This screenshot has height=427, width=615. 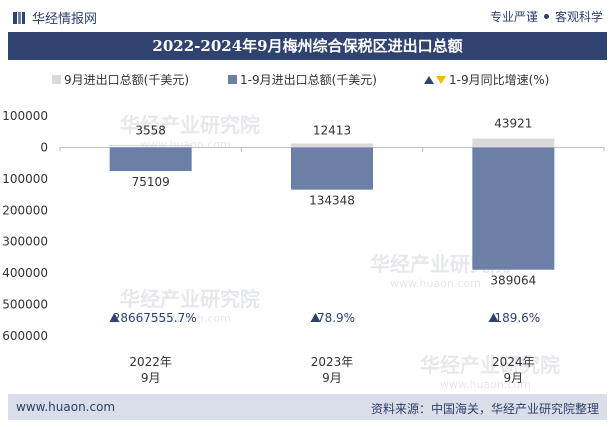 I want to click on y-tick-label: 200000, so click(x=25, y=210).